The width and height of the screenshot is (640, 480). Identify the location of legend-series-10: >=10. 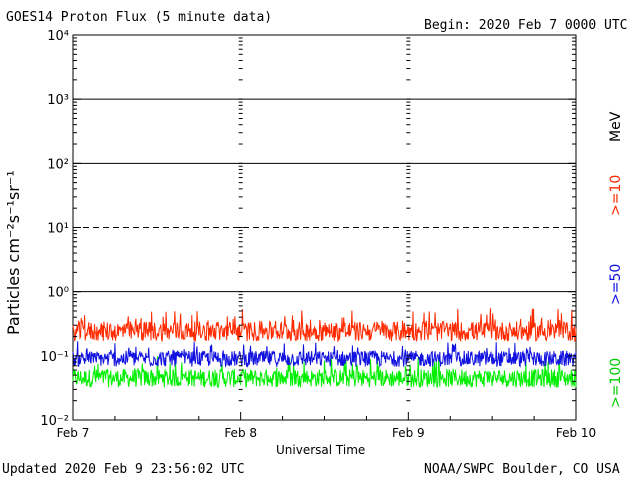
(616, 195).